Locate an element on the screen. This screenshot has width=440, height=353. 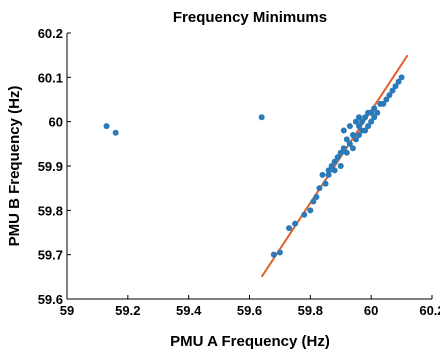
x-tick-label: 59.4 is located at coordinates (189, 310).